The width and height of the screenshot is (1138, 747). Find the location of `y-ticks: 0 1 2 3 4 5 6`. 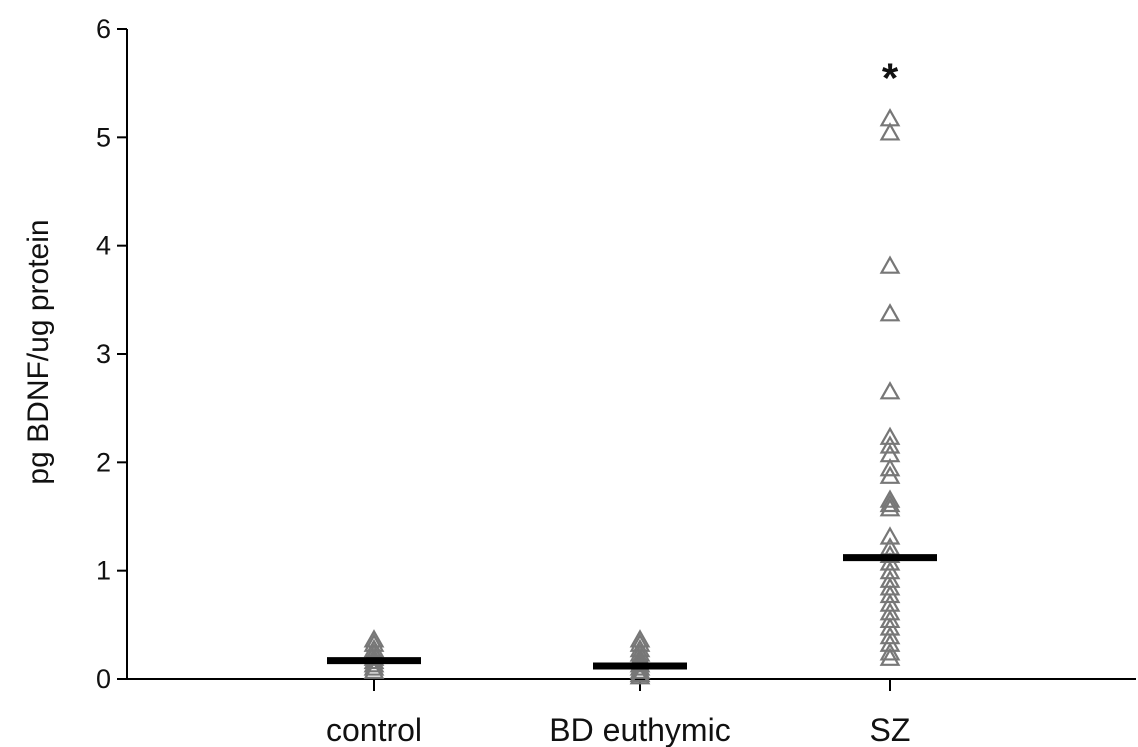

y-ticks: 0 1 2 3 4 5 6 is located at coordinates (111, 354).